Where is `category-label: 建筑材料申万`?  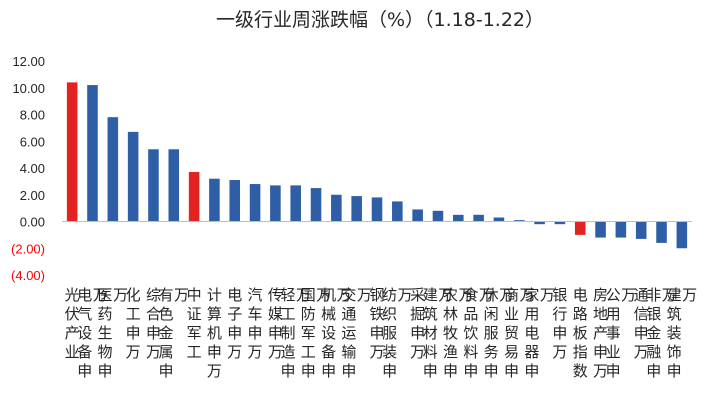
category-label: 建筑材料申万 is located at coordinates (438, 333).